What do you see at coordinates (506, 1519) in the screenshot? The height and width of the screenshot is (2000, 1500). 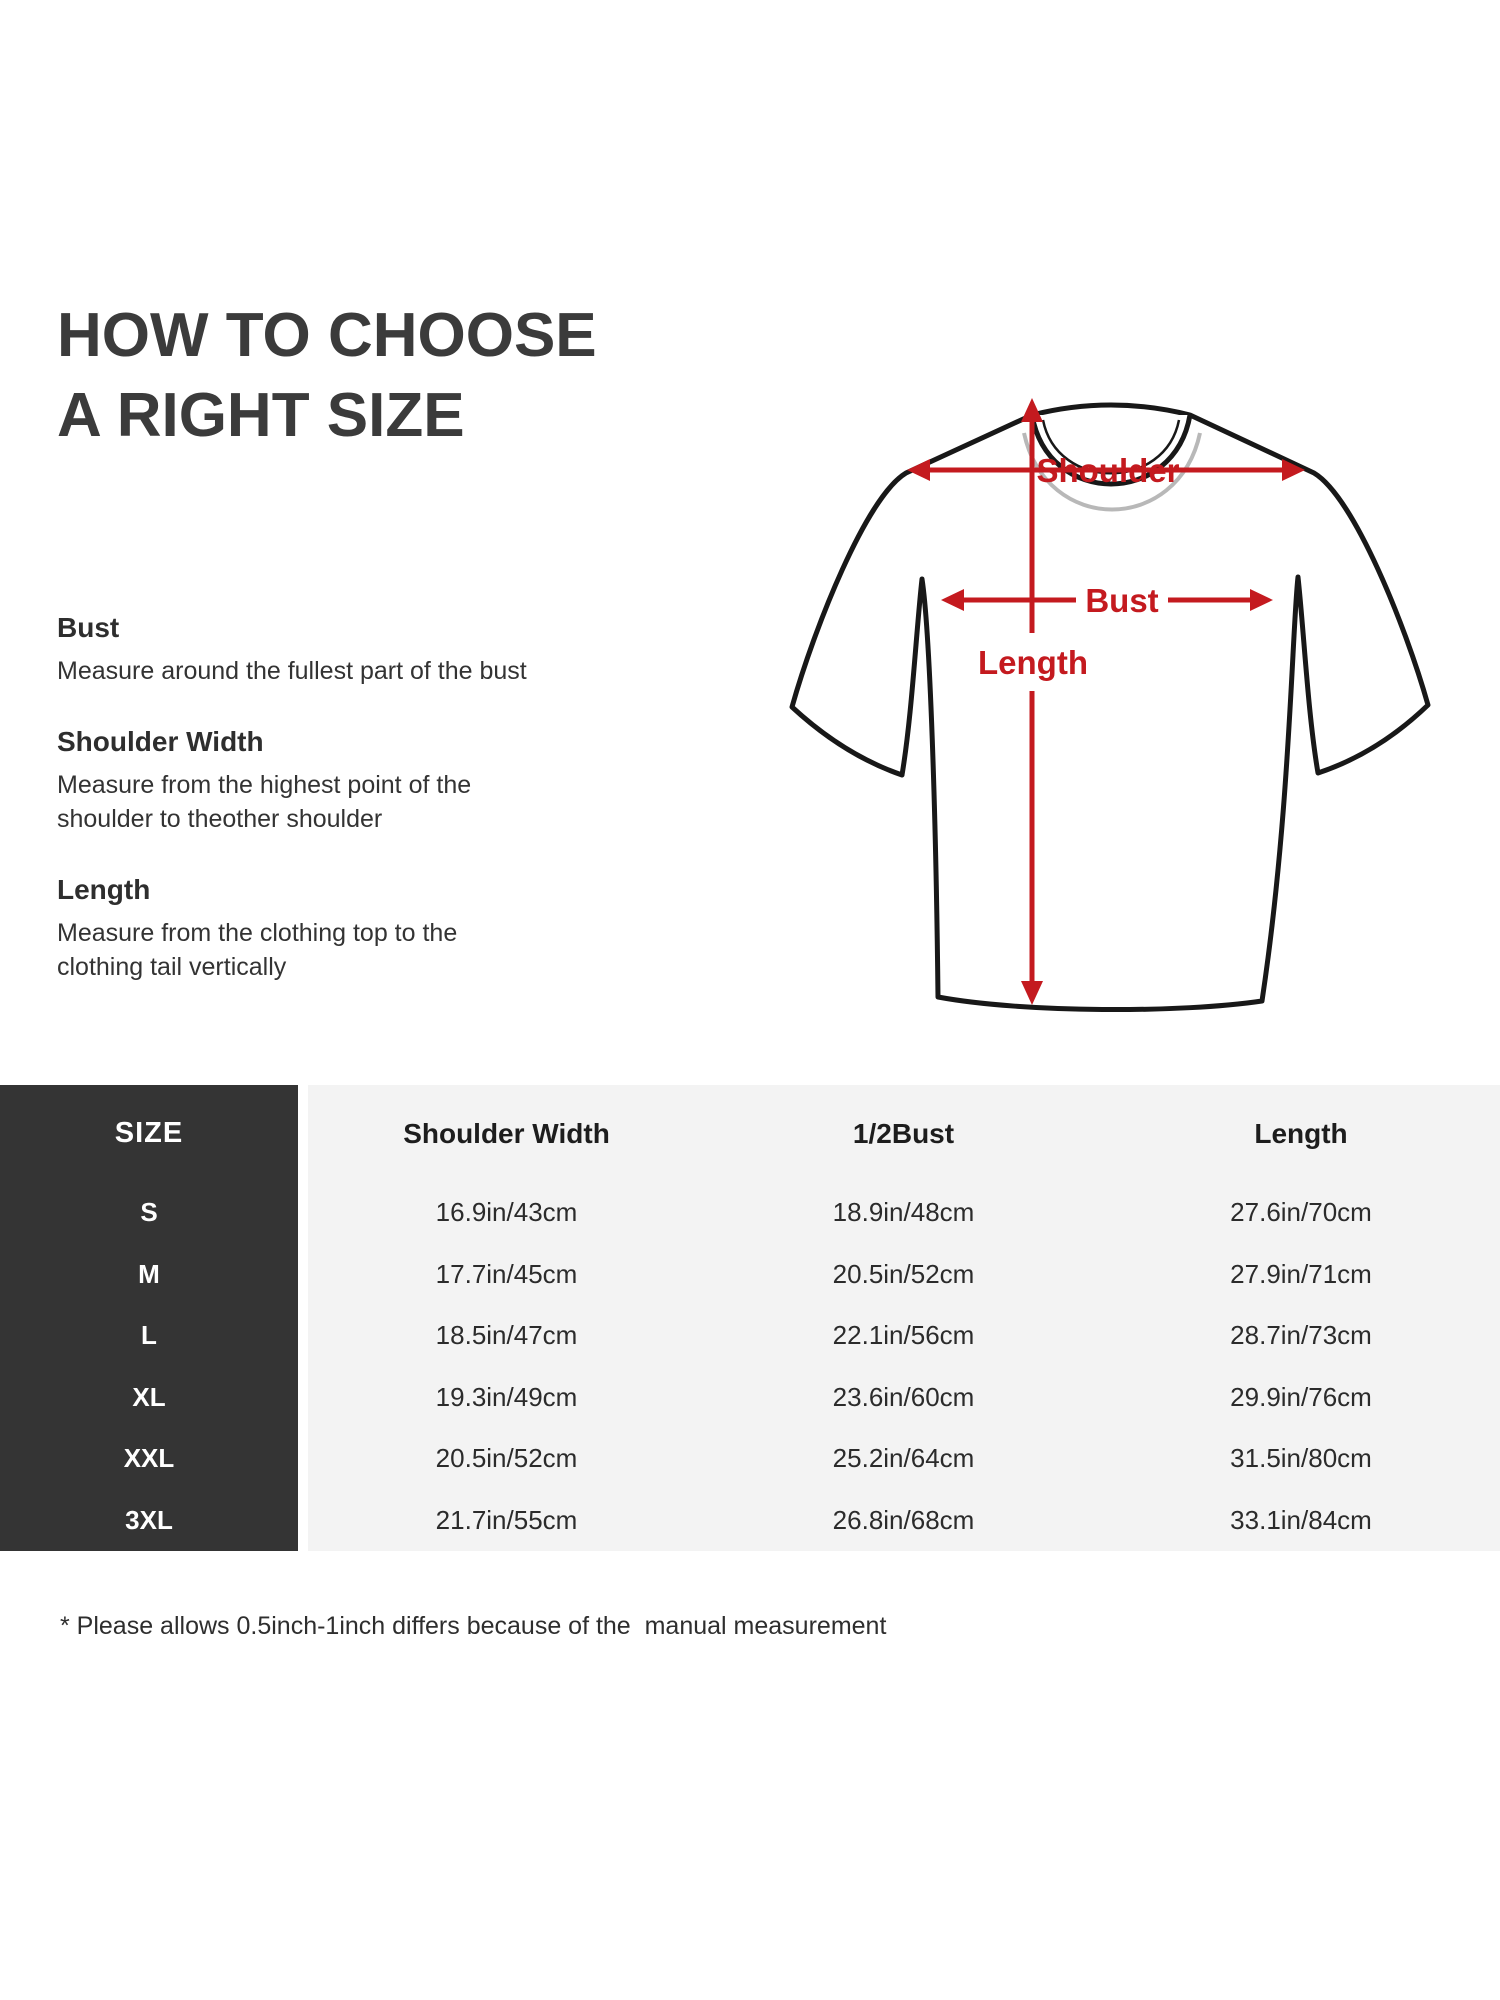 I see `measurement-cell: 21.7in/55cm` at bounding box center [506, 1519].